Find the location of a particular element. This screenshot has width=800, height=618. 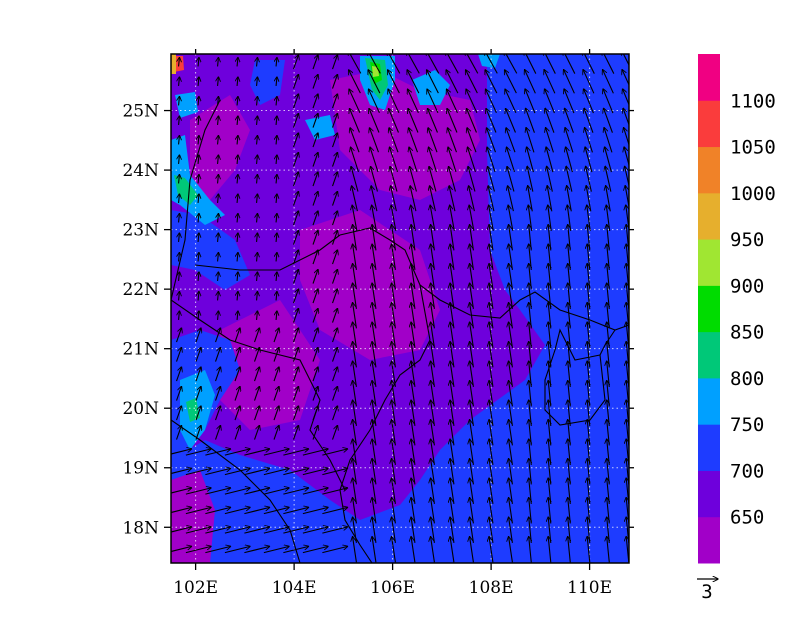

colorbar-label: 700 is located at coordinates (747, 471).